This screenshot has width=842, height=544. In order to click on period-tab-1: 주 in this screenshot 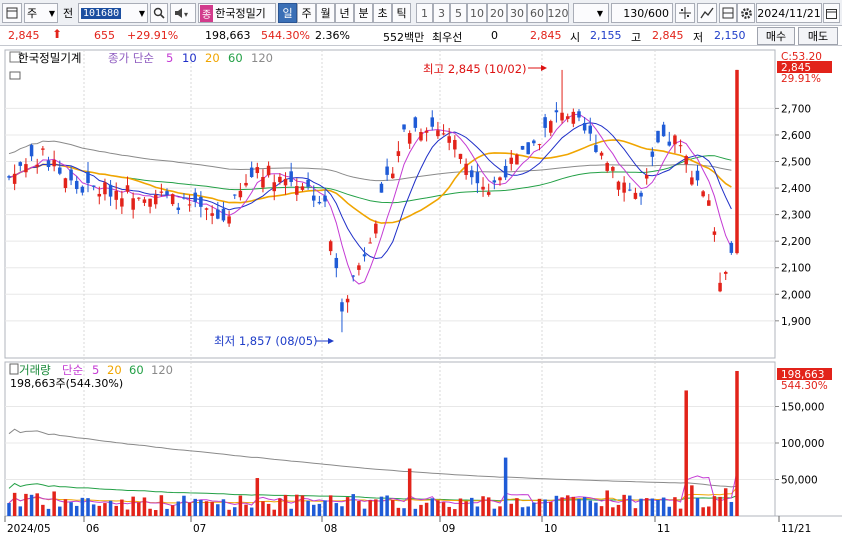, I will do `click(306, 13)`.